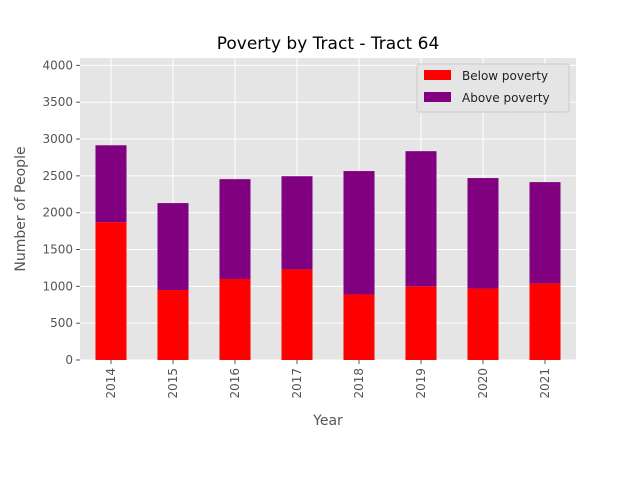 The image size is (640, 484). Describe the element at coordinates (57, 176) in the screenshot. I see `y-tick-label: 2500` at that location.